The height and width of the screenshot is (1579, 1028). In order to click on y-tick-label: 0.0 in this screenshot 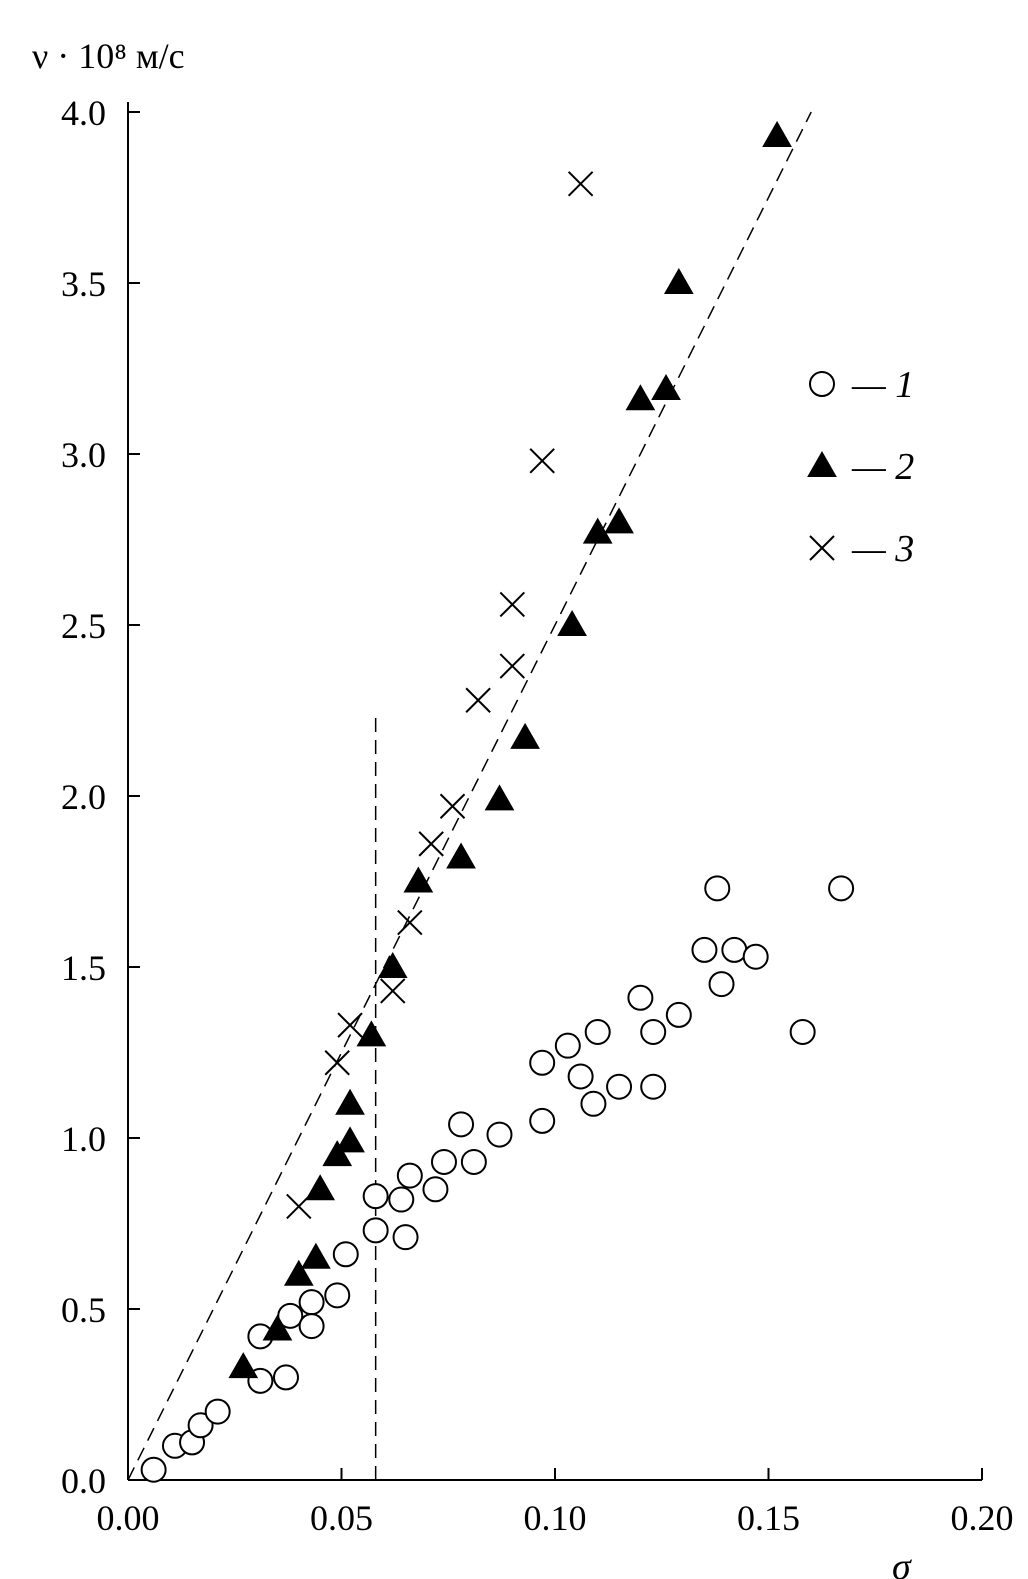, I will do `click(83, 1481)`.